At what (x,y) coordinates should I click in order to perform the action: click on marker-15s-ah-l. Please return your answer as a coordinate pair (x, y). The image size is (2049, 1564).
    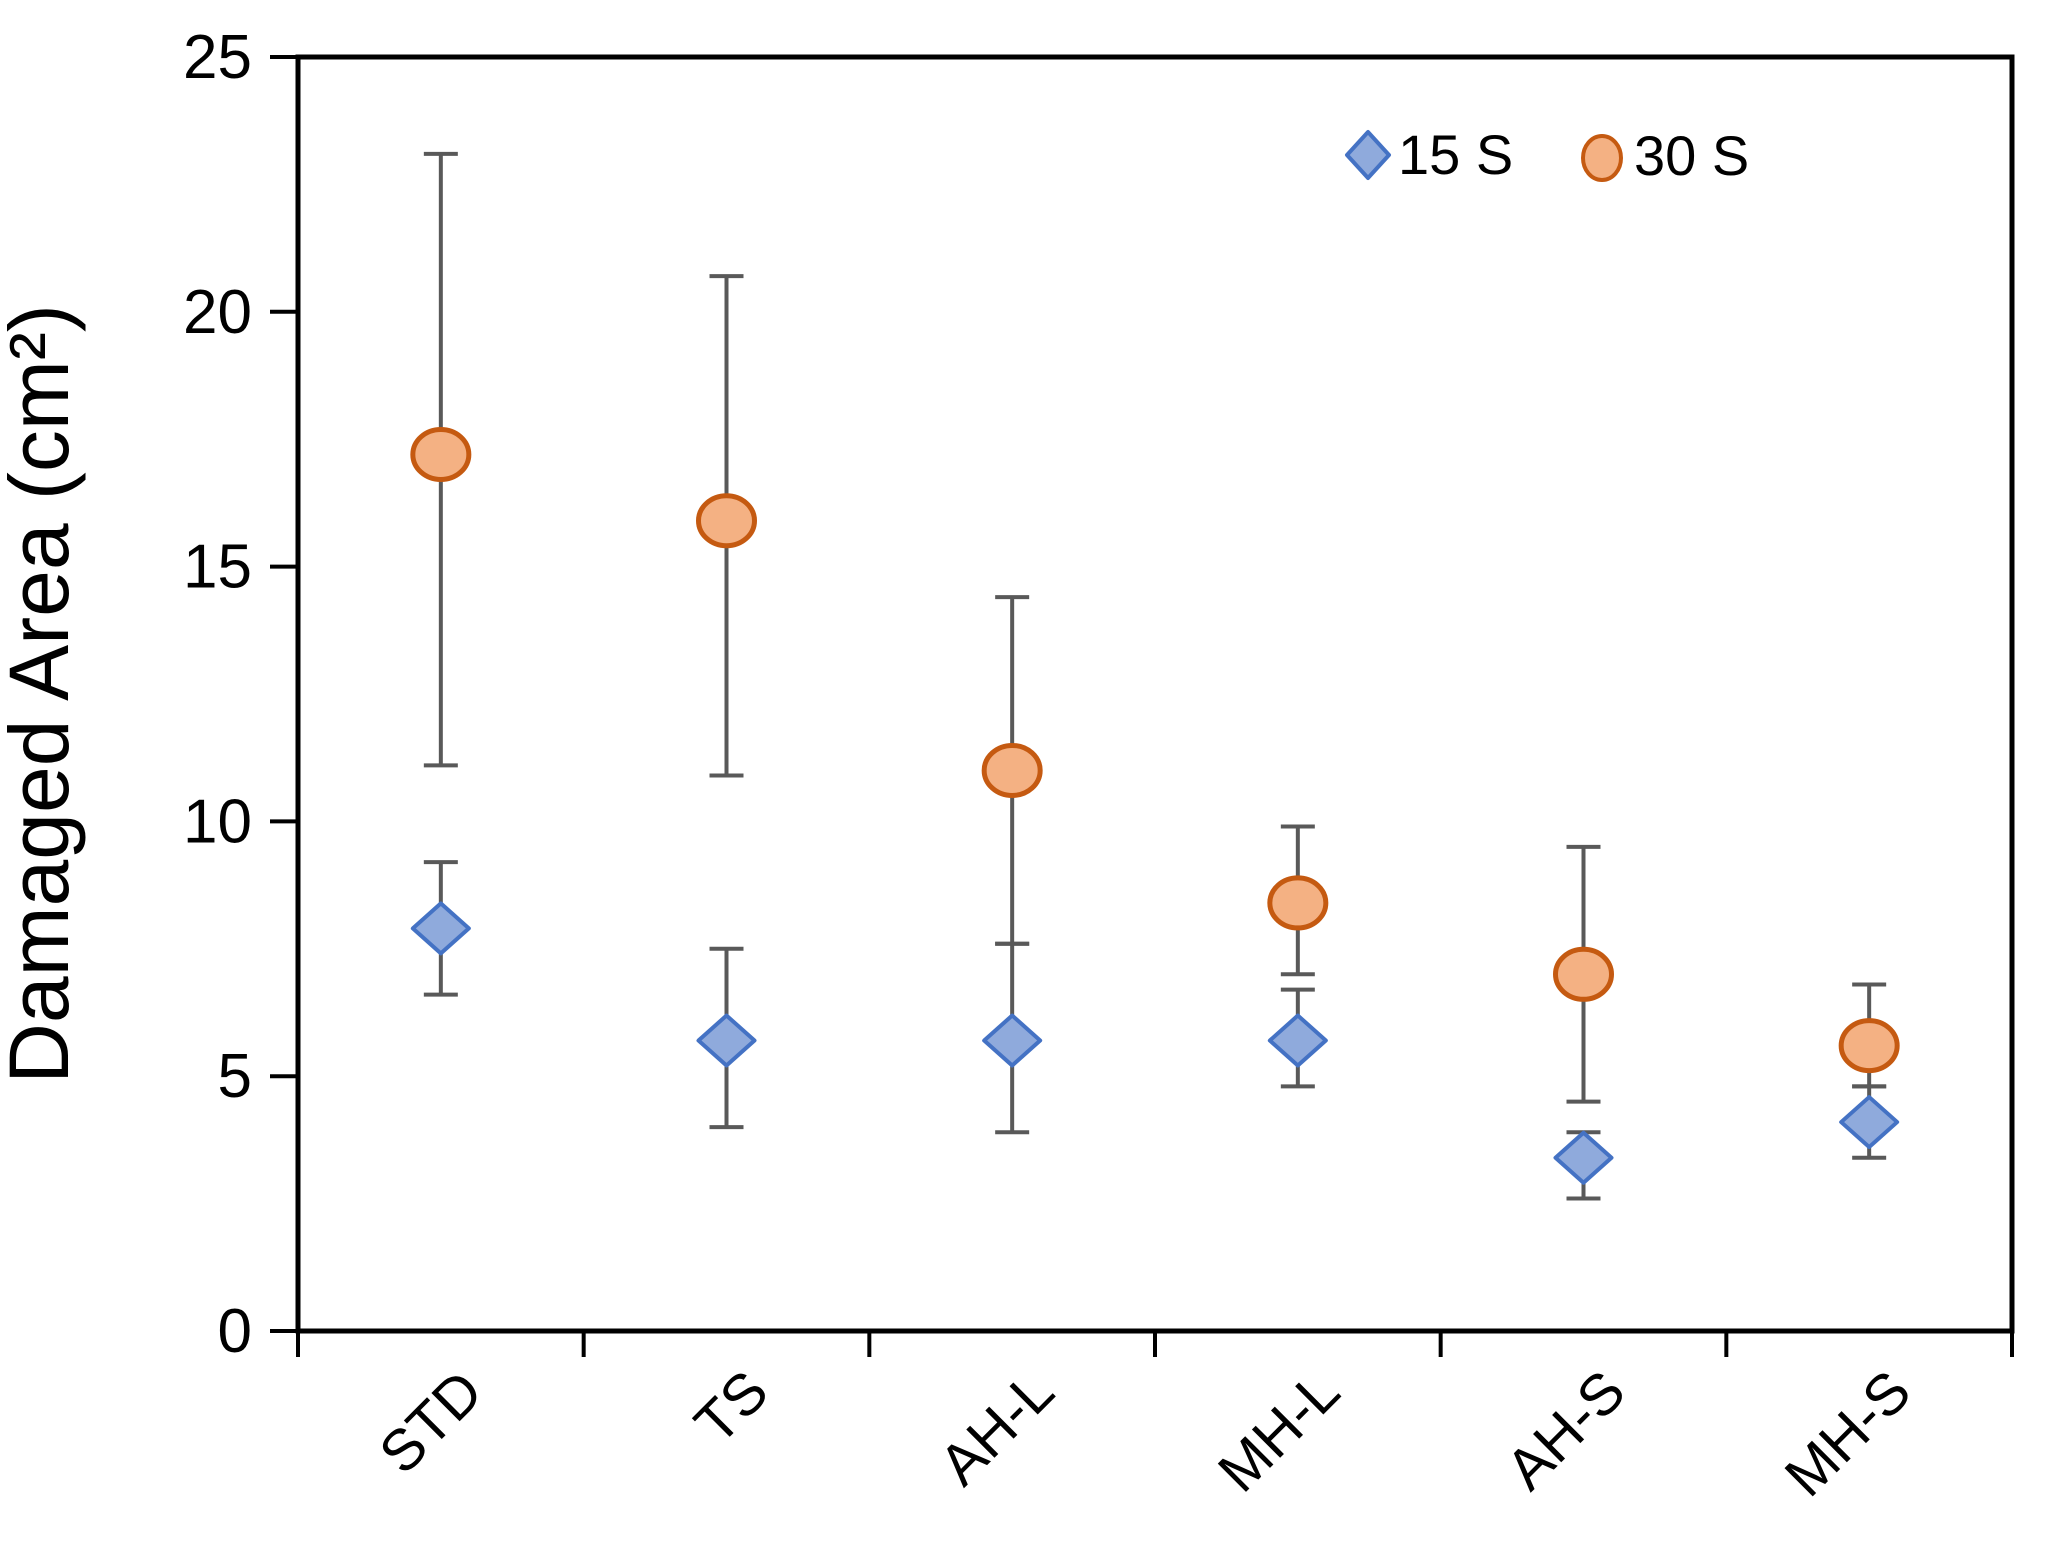
    Looking at the image, I should click on (1012, 1040).